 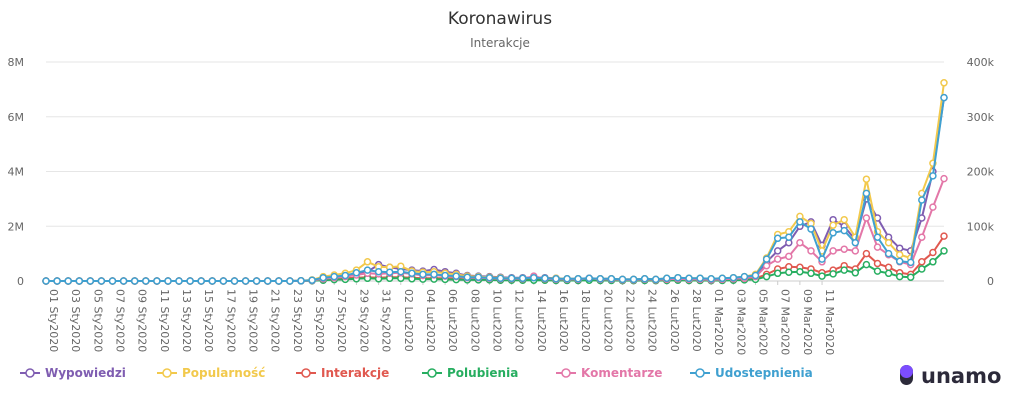 What do you see at coordinates (75, 320) in the screenshot?
I see `x-tick-label: 03 Sty2020` at bounding box center [75, 320].